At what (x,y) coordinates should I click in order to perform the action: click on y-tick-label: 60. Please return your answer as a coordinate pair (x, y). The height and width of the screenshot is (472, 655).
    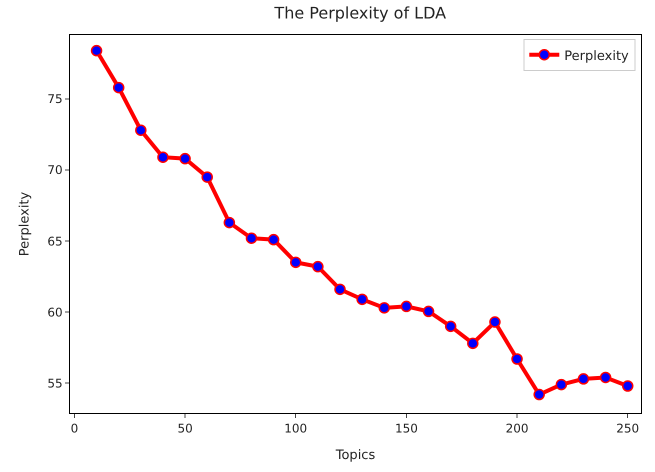
    Looking at the image, I should click on (55, 312).